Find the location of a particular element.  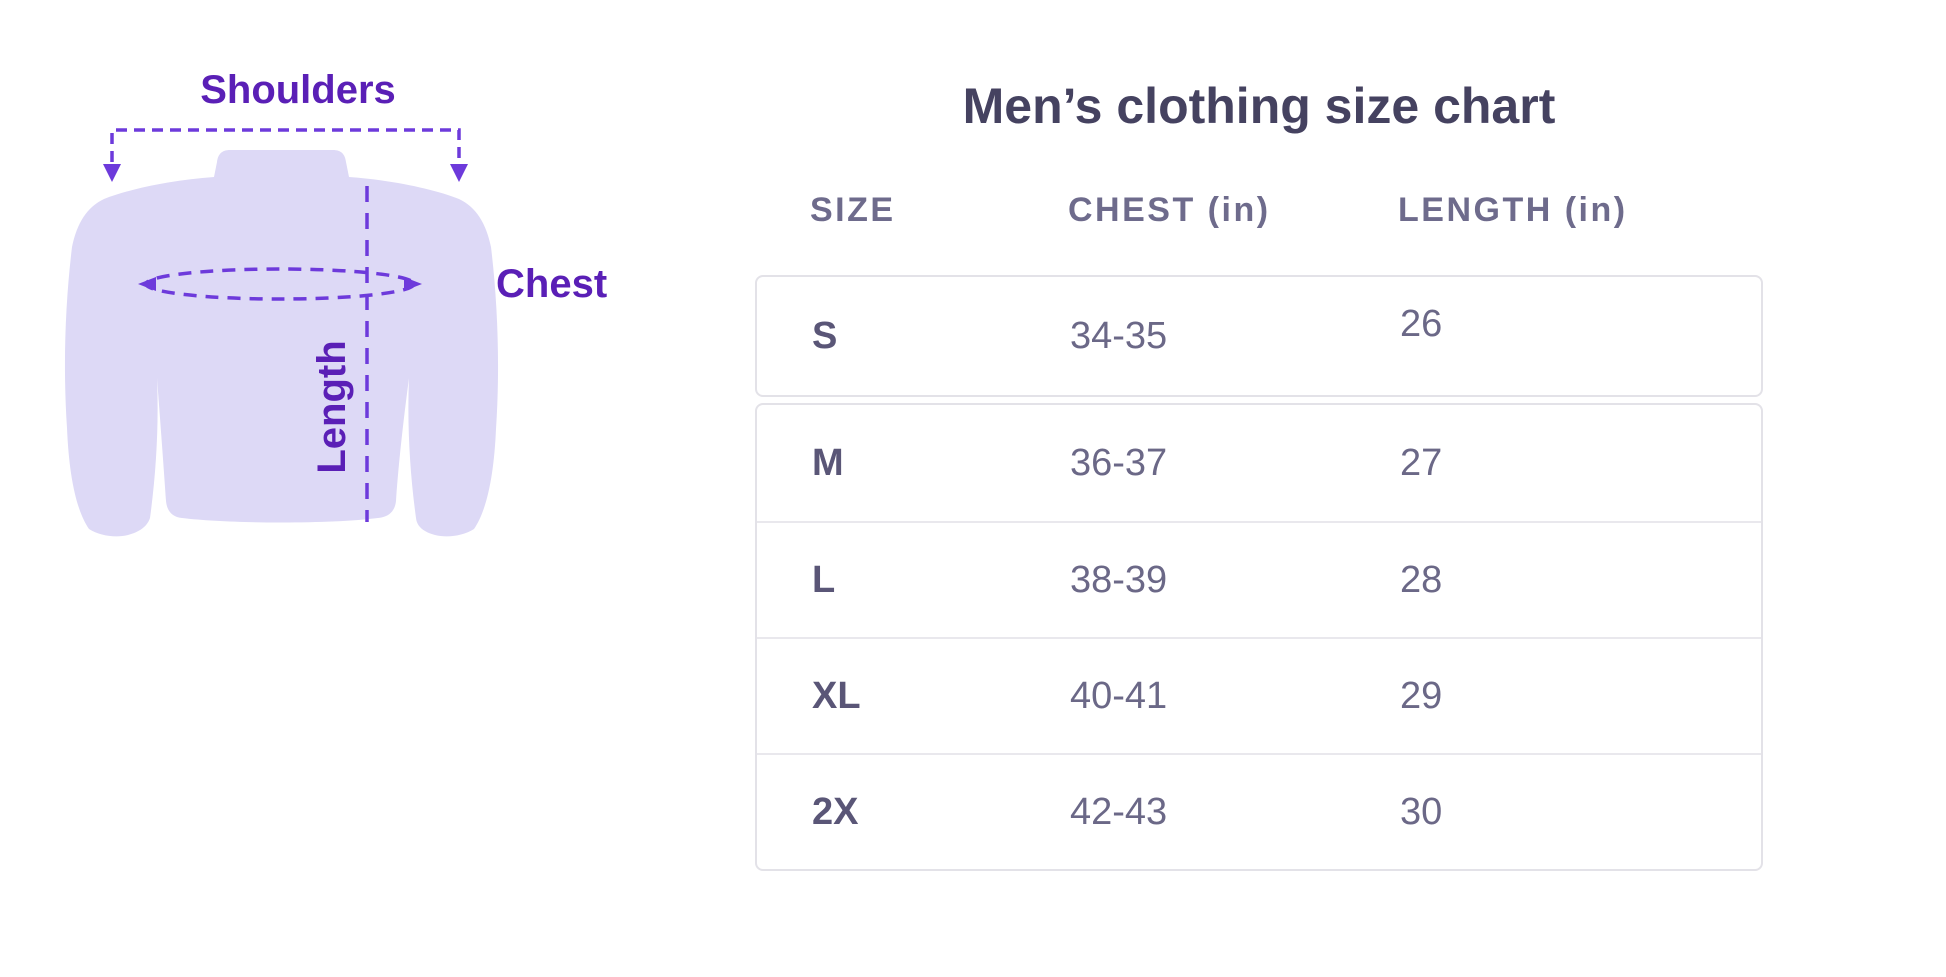

table-row: M 36-37 27 is located at coordinates (1259, 463).